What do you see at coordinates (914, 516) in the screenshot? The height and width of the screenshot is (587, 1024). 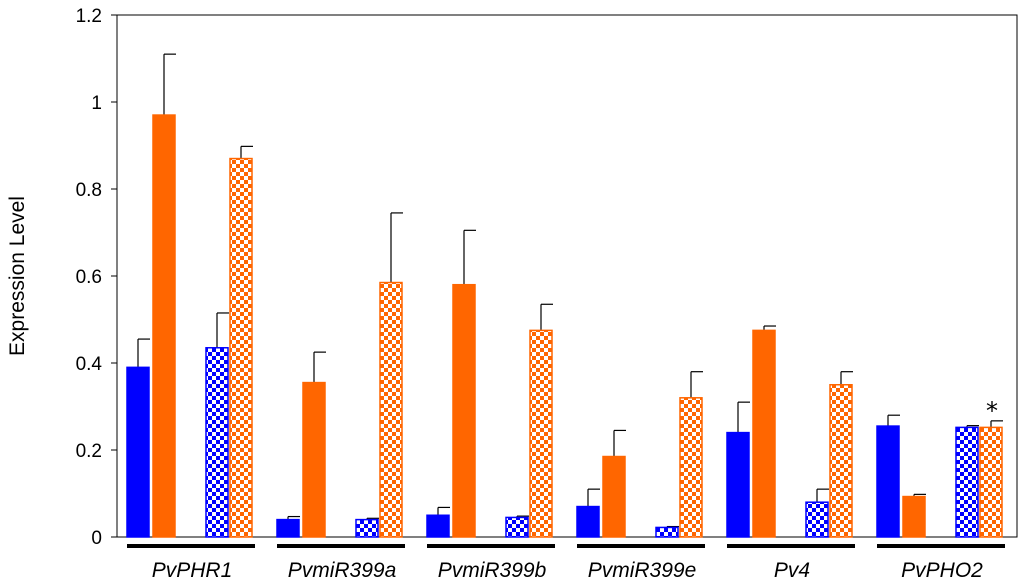 I see `bar-series-2-PvPHO2` at bounding box center [914, 516].